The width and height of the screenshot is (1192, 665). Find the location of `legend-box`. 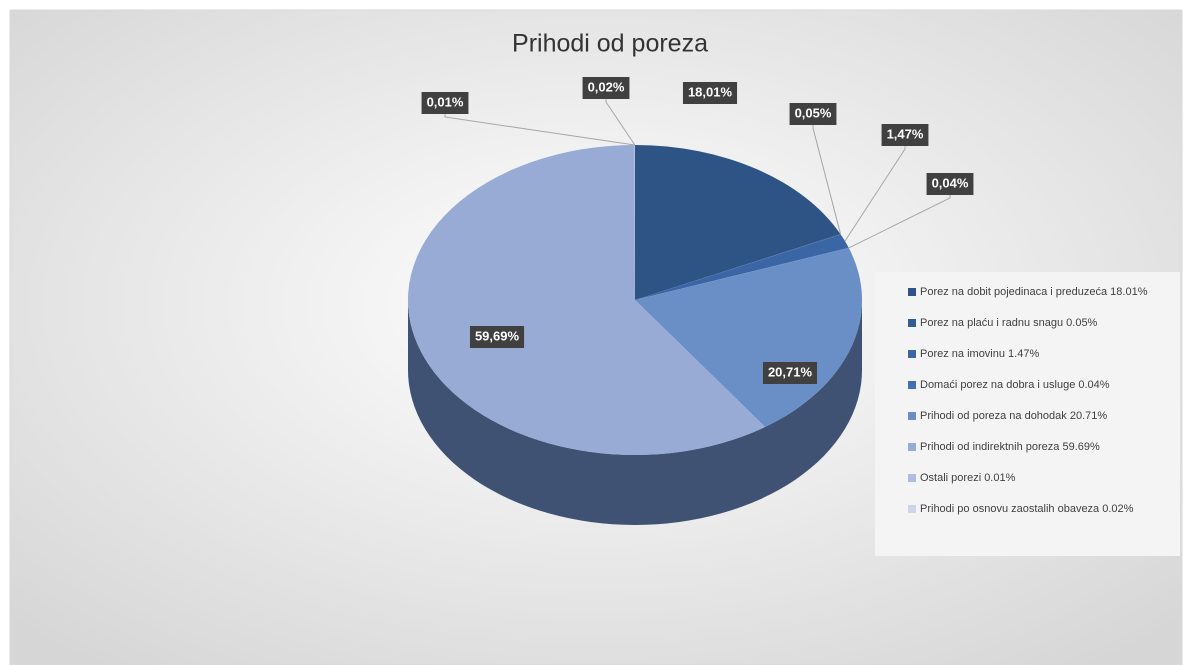

legend-box is located at coordinates (1027, 414).